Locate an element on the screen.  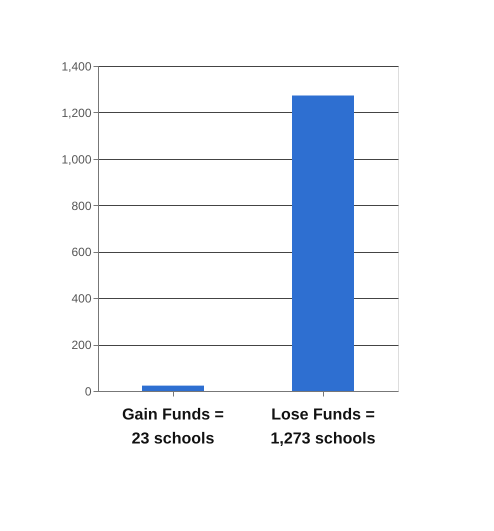
y-tick-label: 400 is located at coordinates (81, 299).